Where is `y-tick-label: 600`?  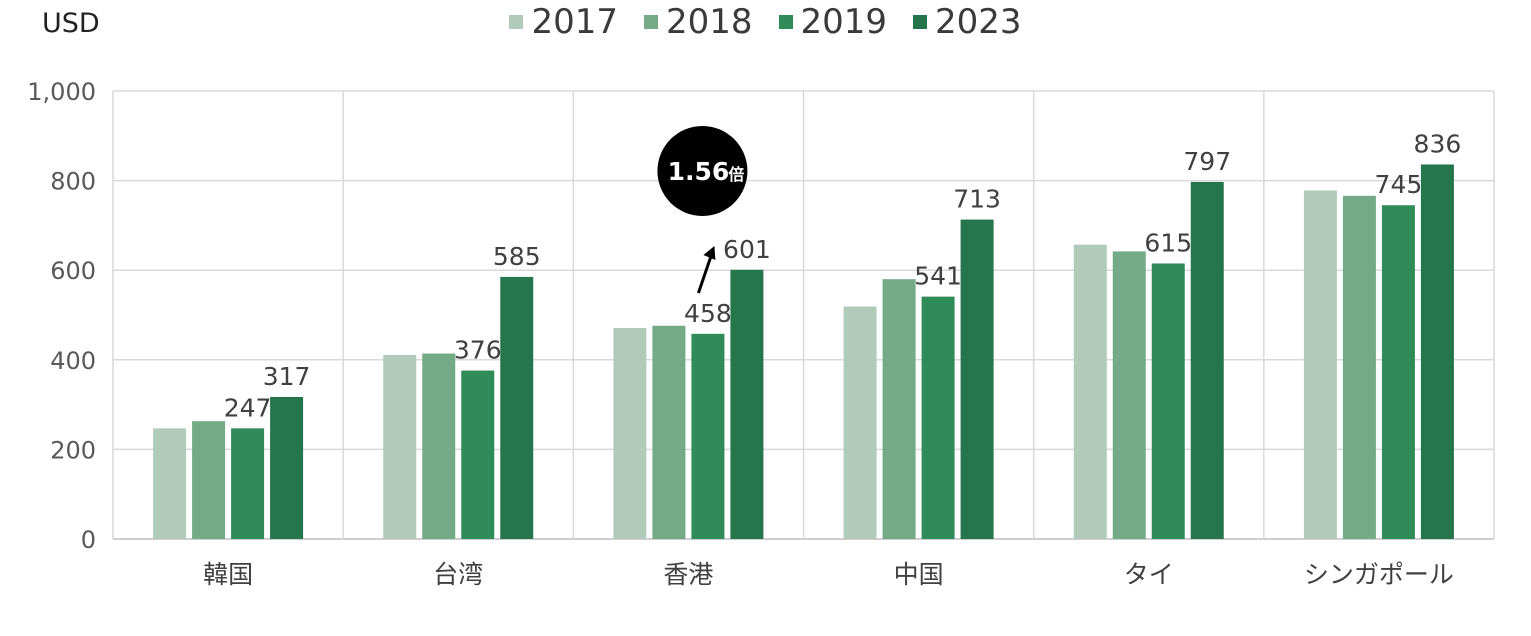 y-tick-label: 600 is located at coordinates (73, 271).